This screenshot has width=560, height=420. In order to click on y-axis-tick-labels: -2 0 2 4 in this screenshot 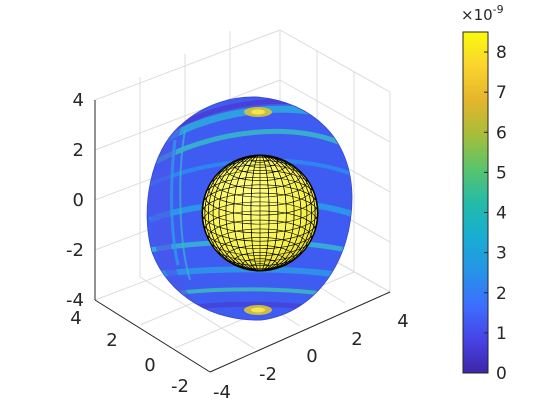, I will do `click(129, 352)`.